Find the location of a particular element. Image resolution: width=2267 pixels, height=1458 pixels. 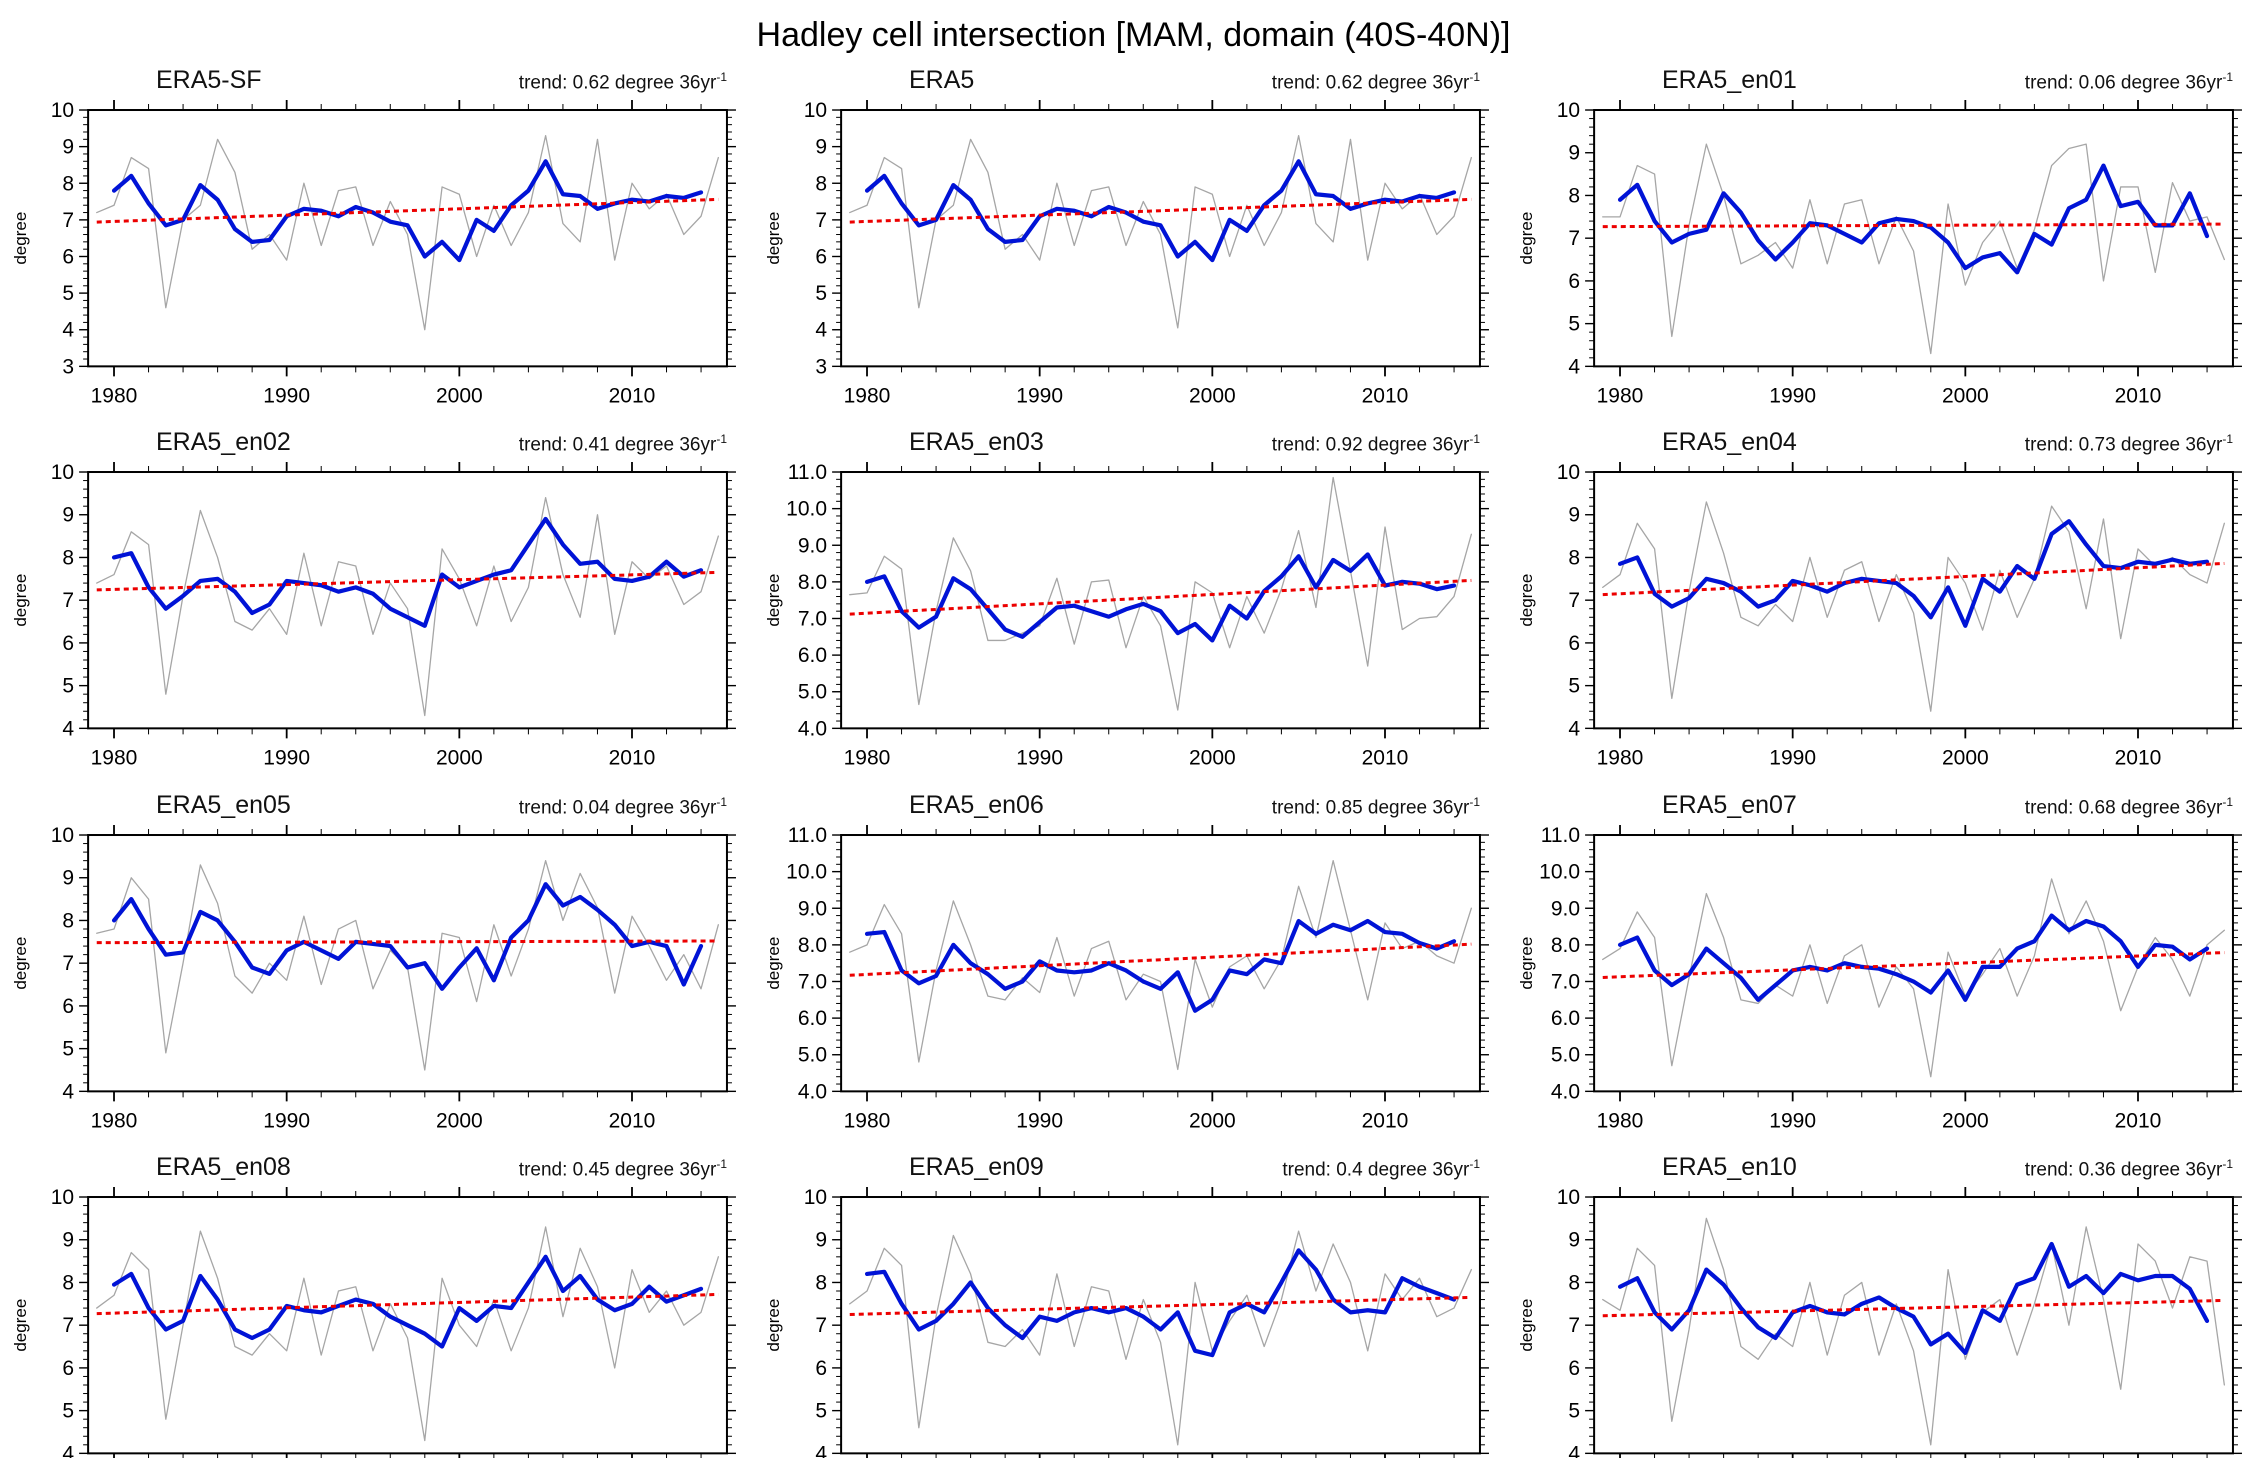

y-tick-label: 3 is located at coordinates (68, 366).